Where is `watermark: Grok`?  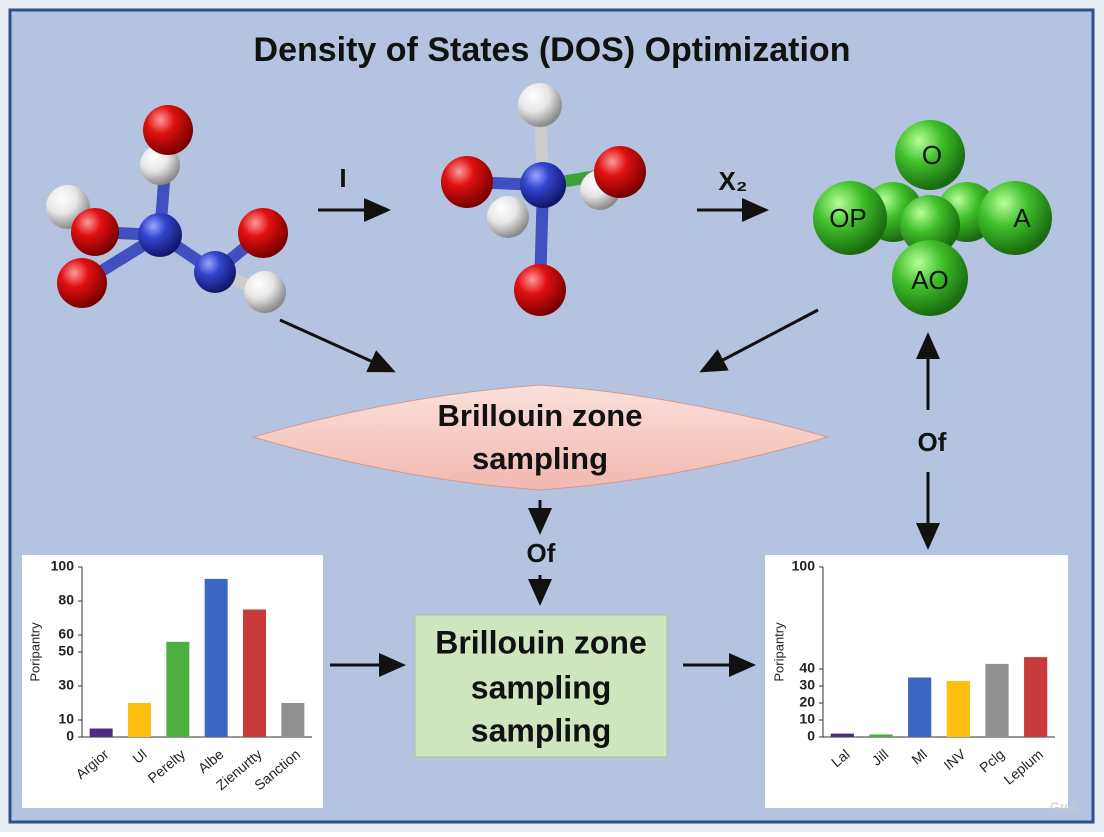
watermark: Grok is located at coordinates (1064, 806).